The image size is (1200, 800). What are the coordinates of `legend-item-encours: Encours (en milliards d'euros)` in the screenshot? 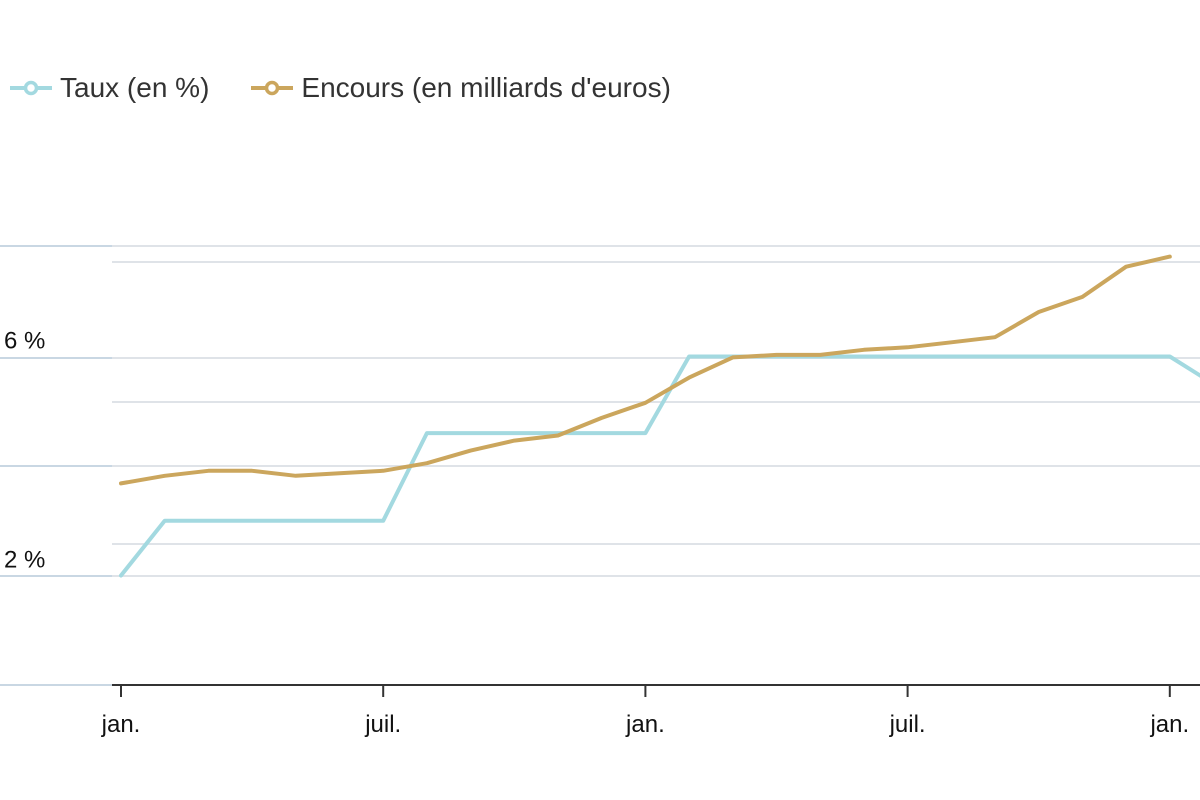 It's located at (461, 88).